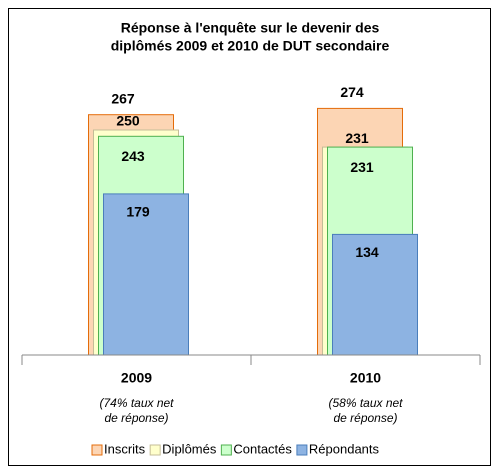 Image resolution: width=499 pixels, height=473 pixels. What do you see at coordinates (352, 92) in the screenshot?
I see `value-label: 274` at bounding box center [352, 92].